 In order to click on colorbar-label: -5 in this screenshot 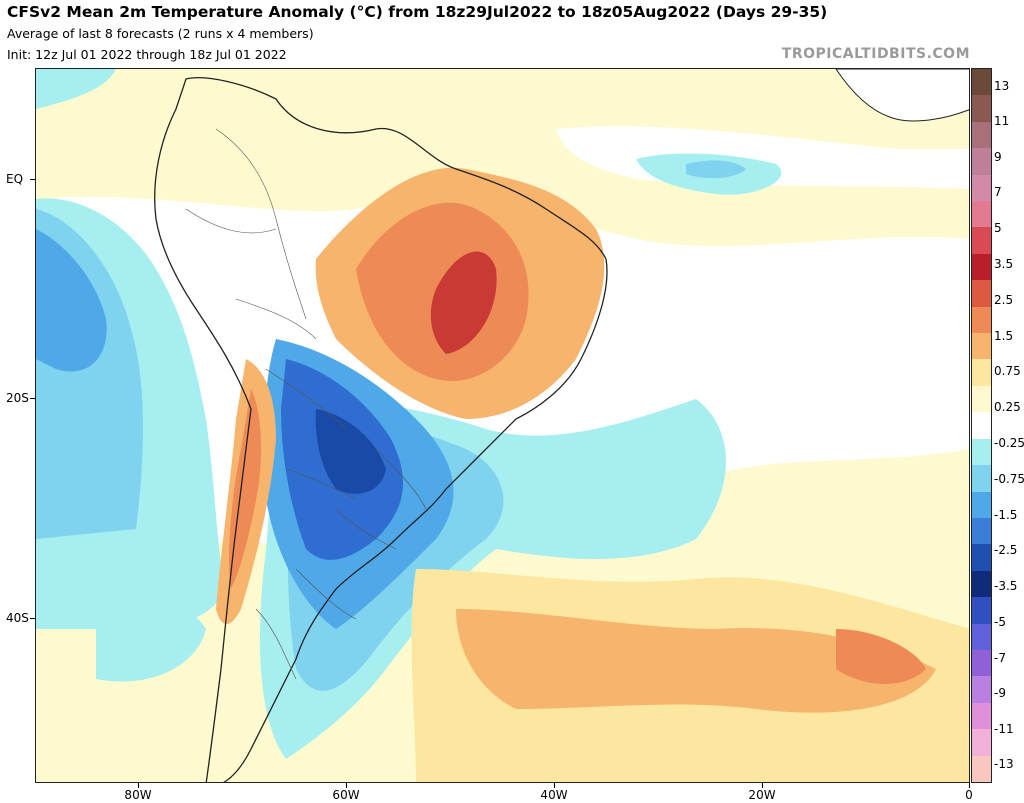, I will do `click(1000, 622)`.